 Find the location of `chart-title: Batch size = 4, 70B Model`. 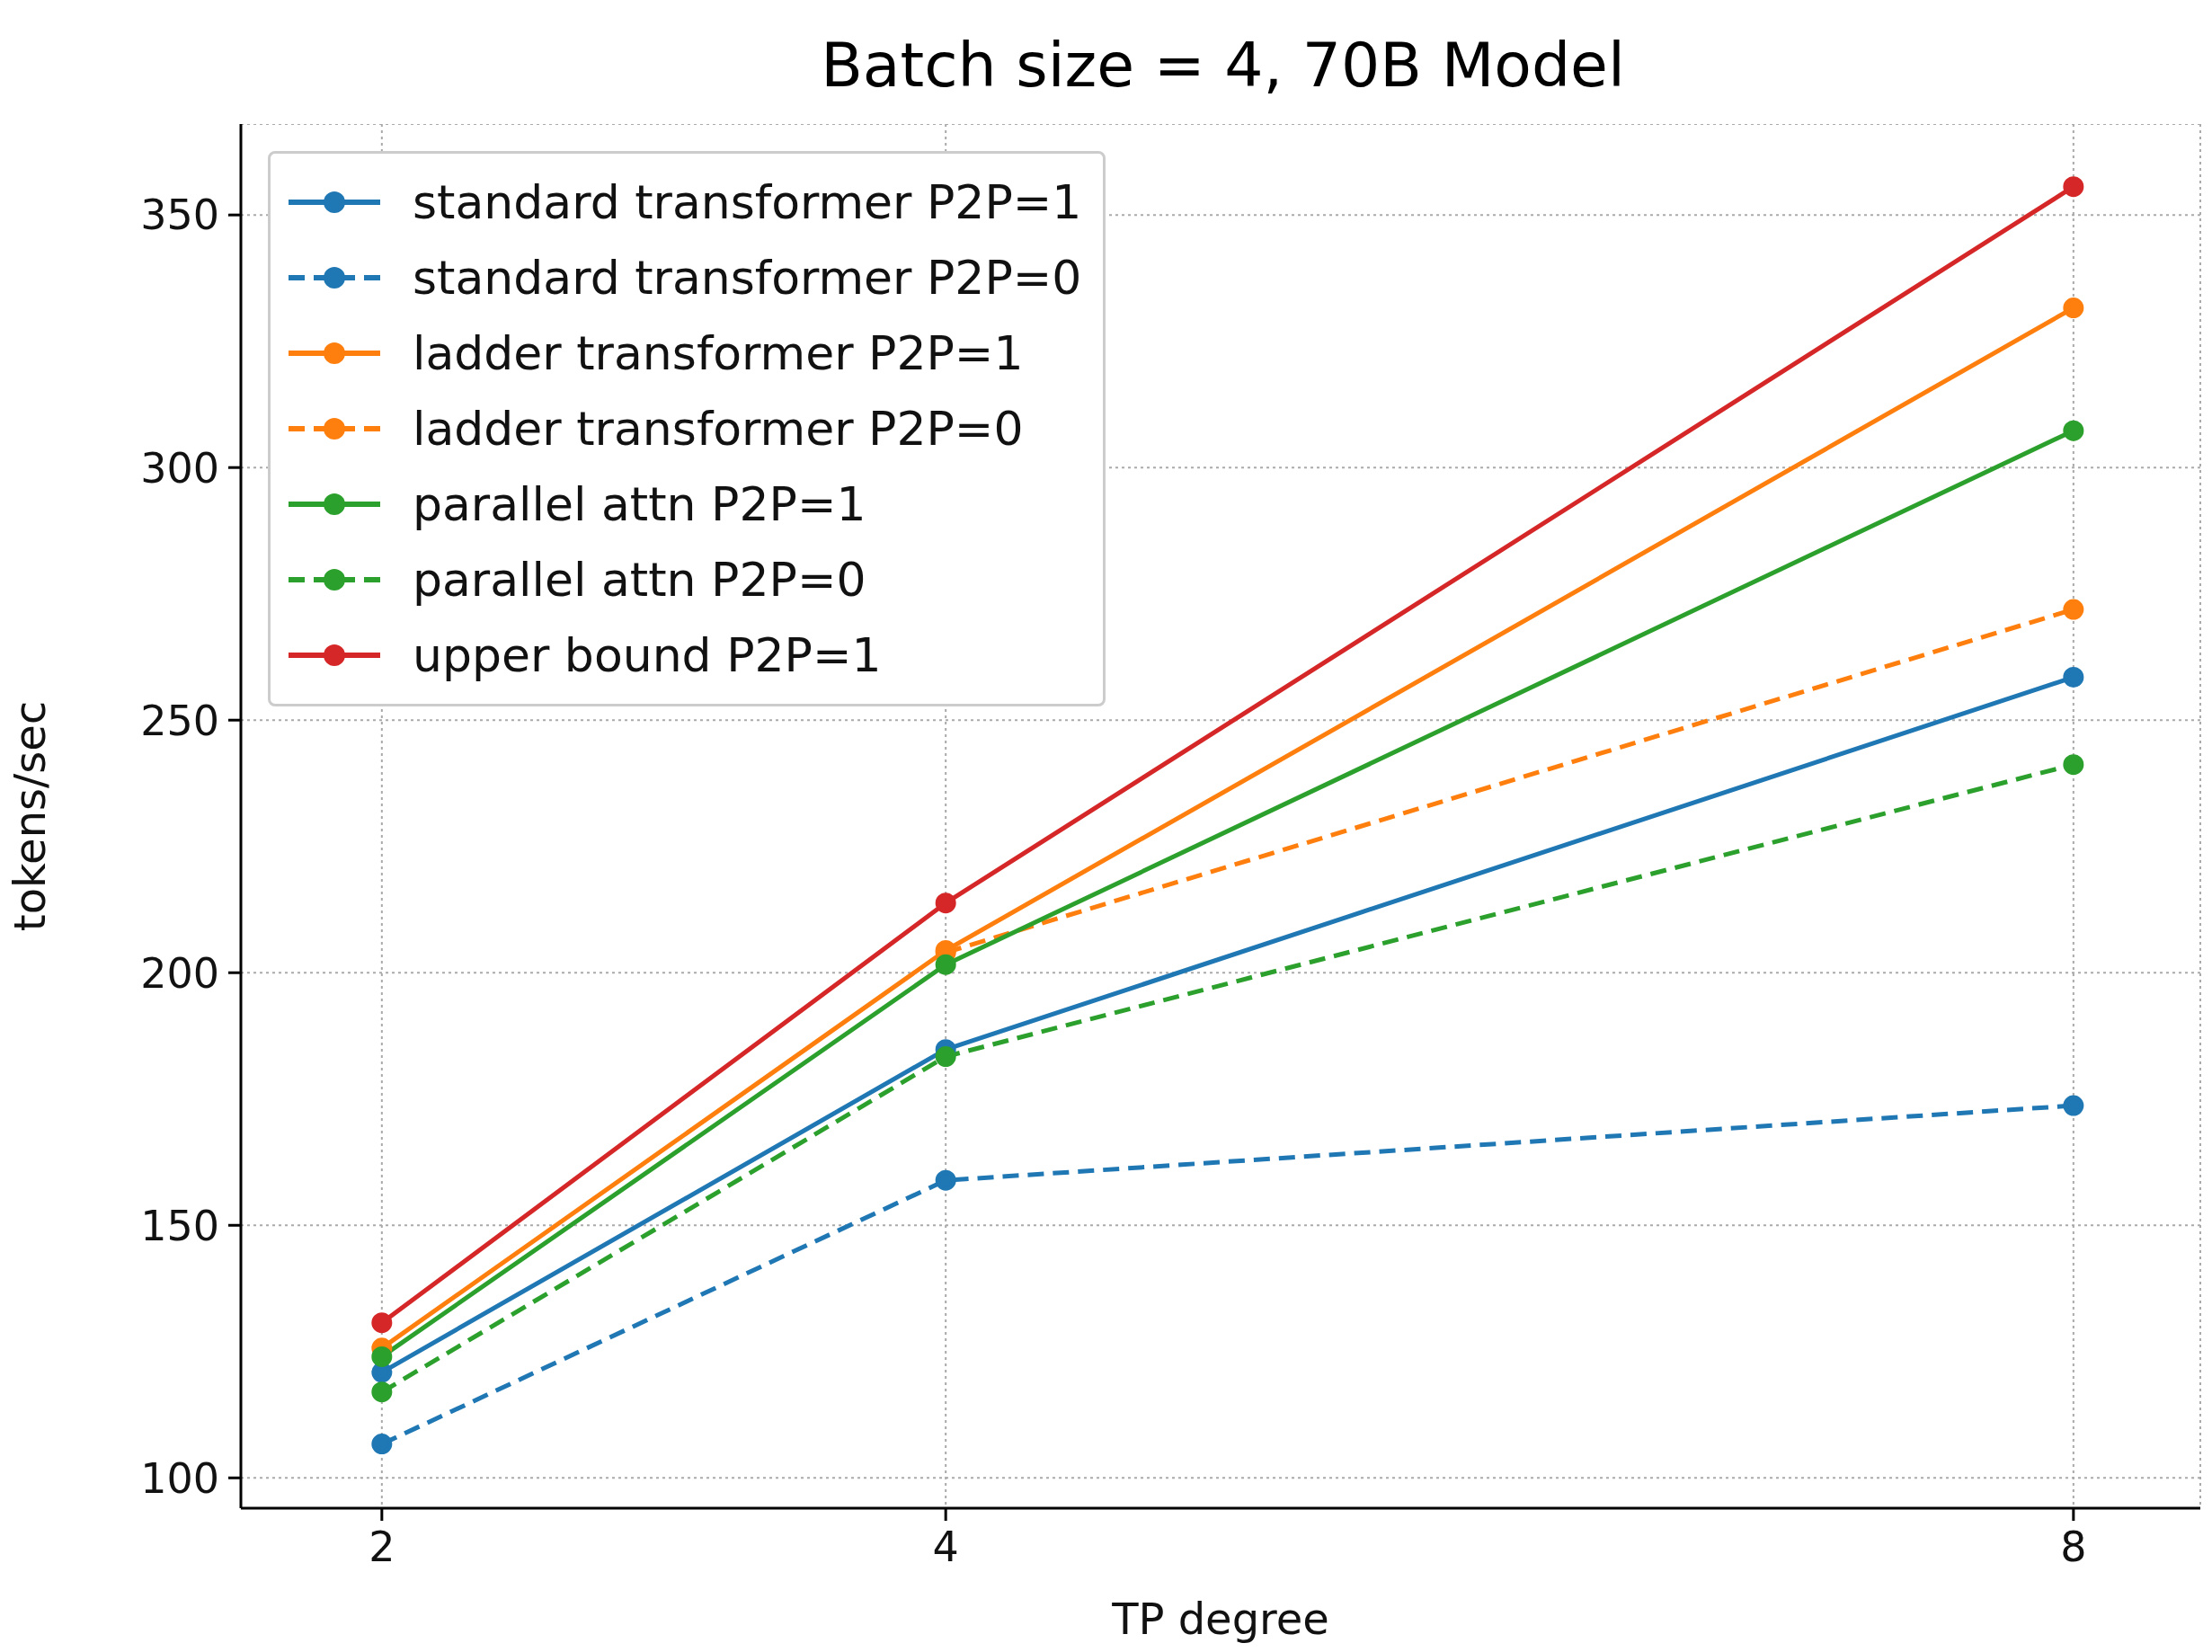

chart-title: Batch size = 4, 70B Model is located at coordinates (1223, 65).